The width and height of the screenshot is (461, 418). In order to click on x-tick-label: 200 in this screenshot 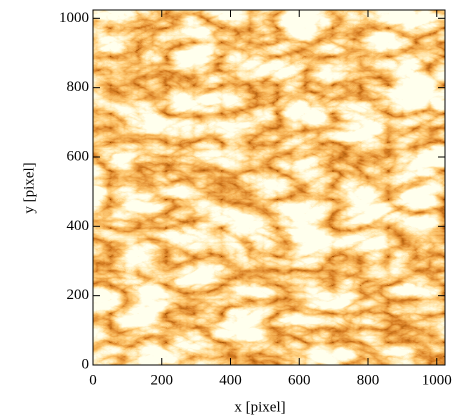, I will do `click(162, 380)`.